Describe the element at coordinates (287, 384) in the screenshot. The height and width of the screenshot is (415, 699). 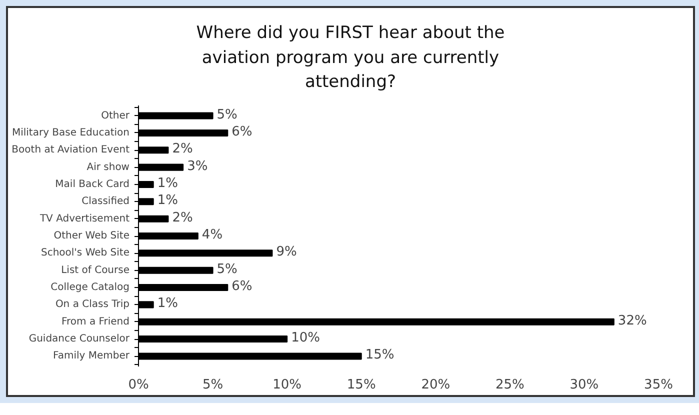
I see `x-tick-label: 10%` at that location.